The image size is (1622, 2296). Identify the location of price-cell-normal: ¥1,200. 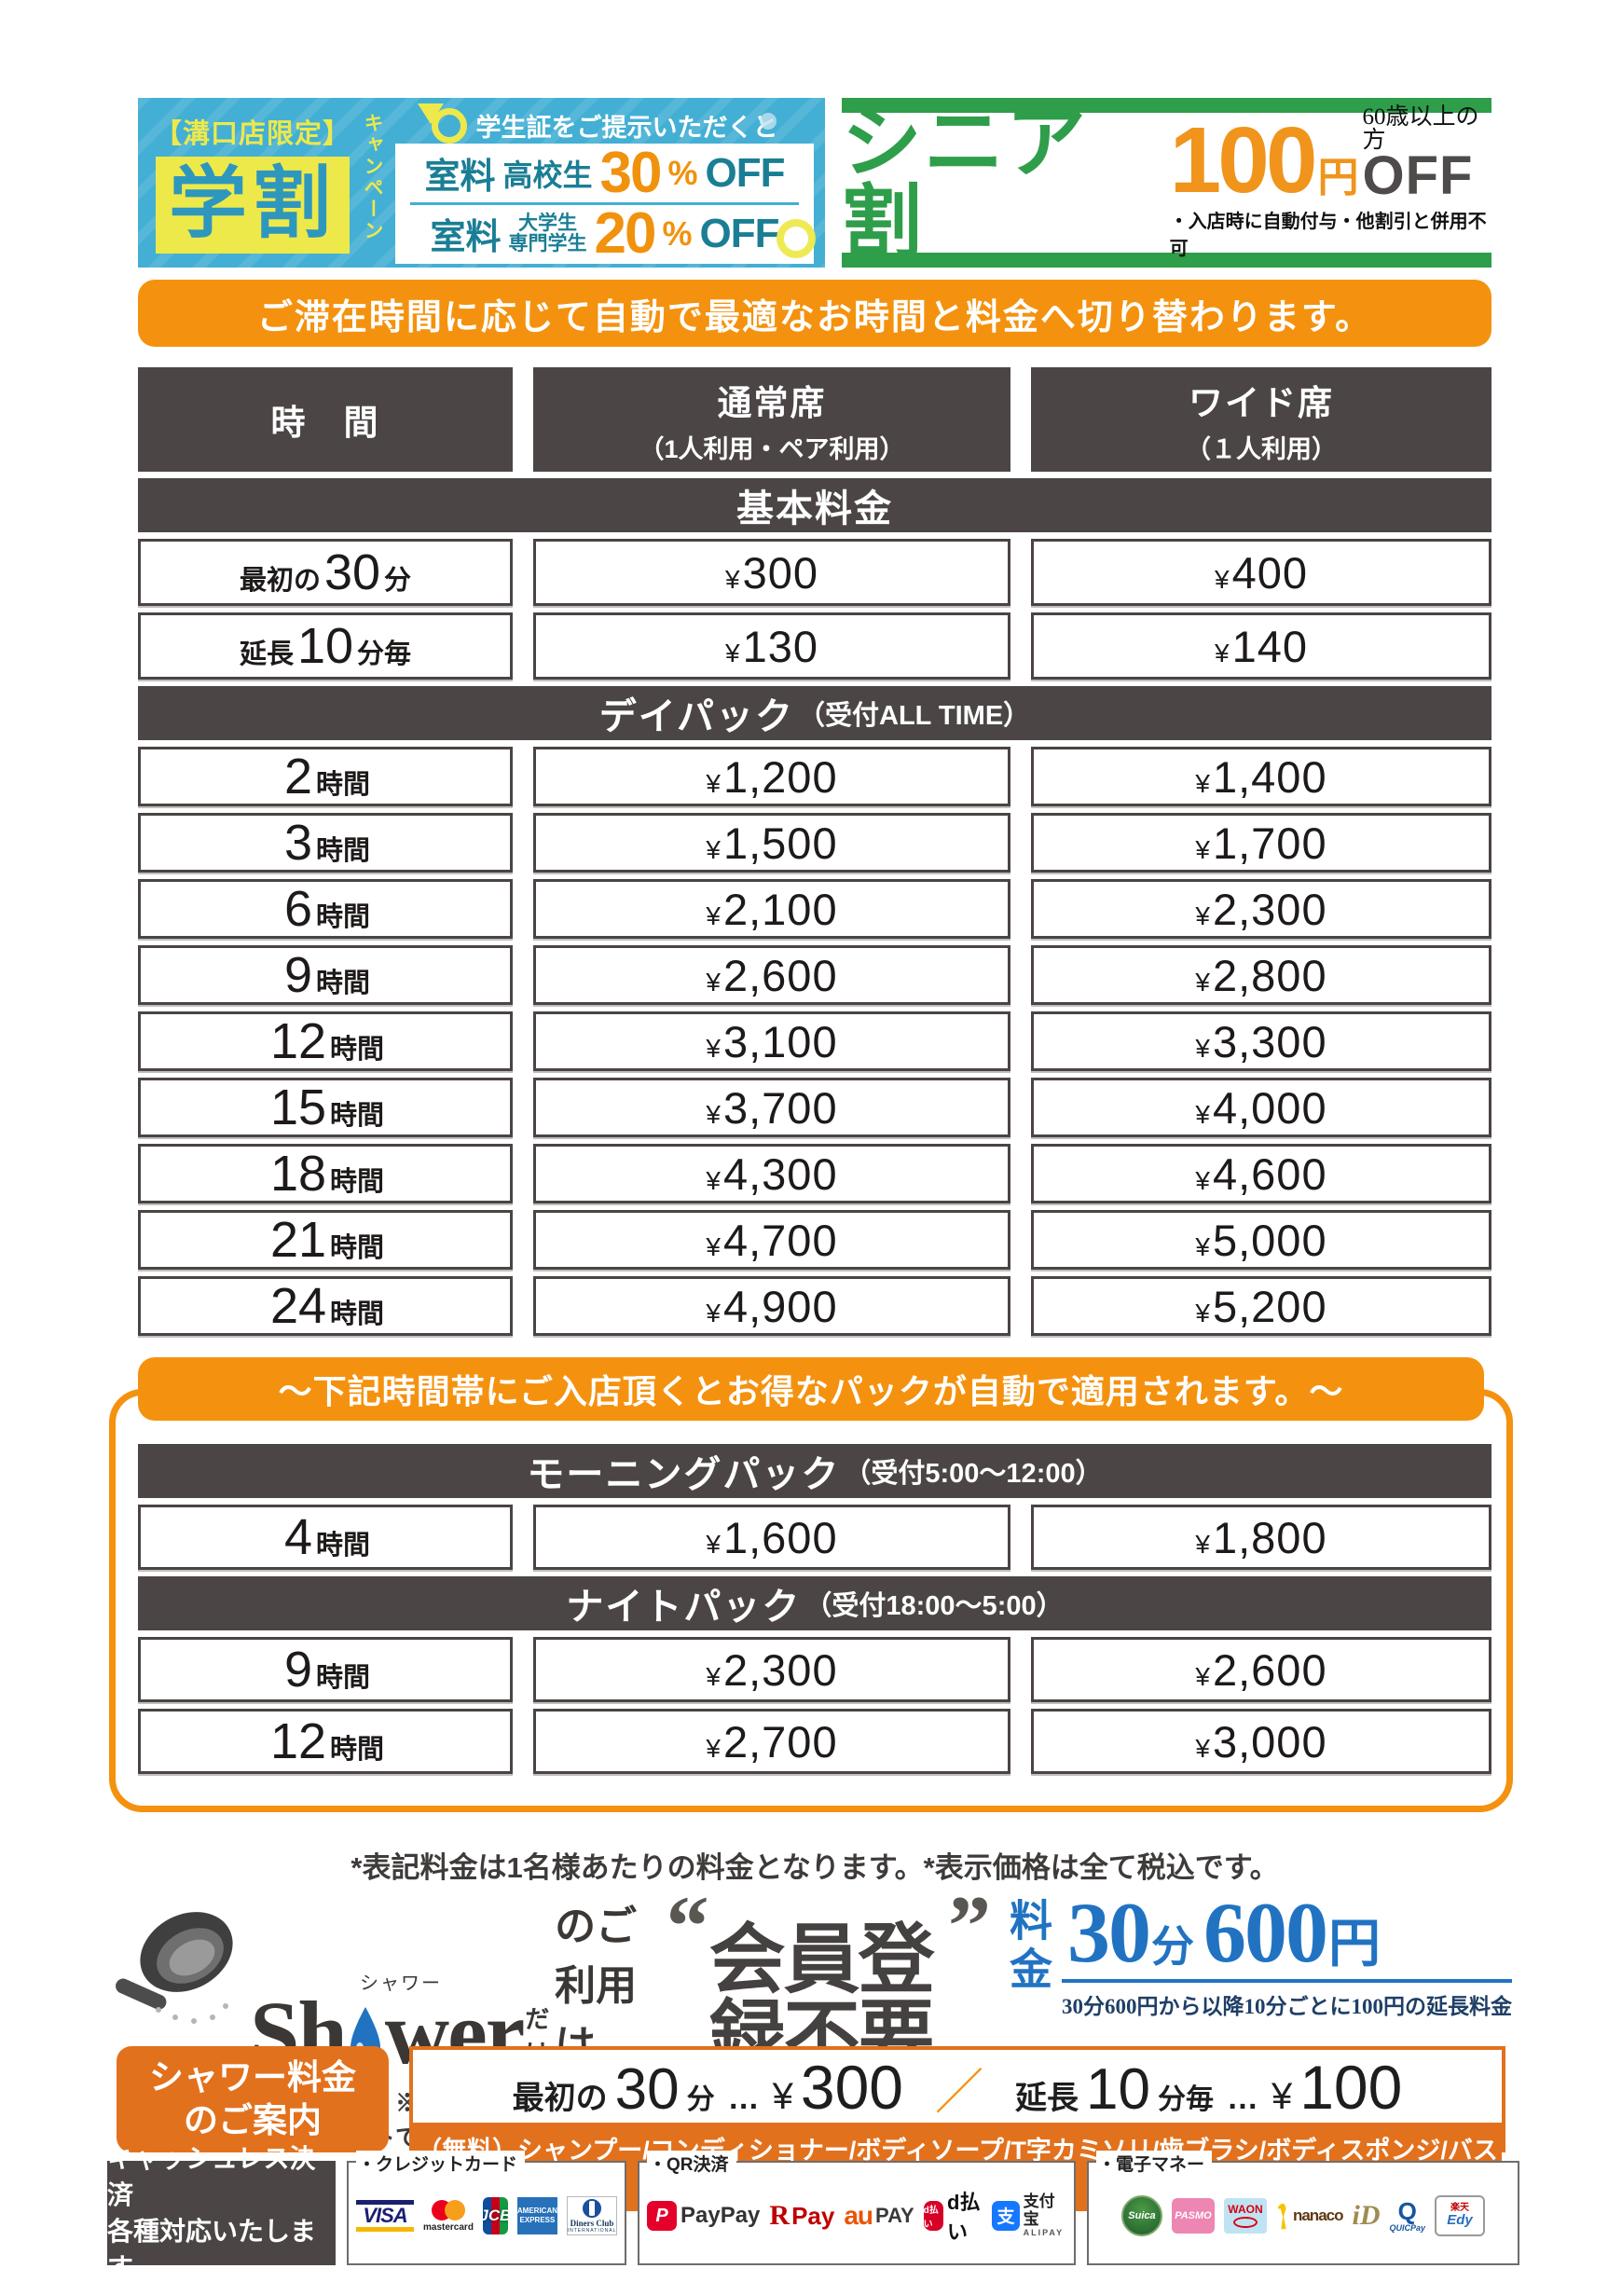
(772, 776).